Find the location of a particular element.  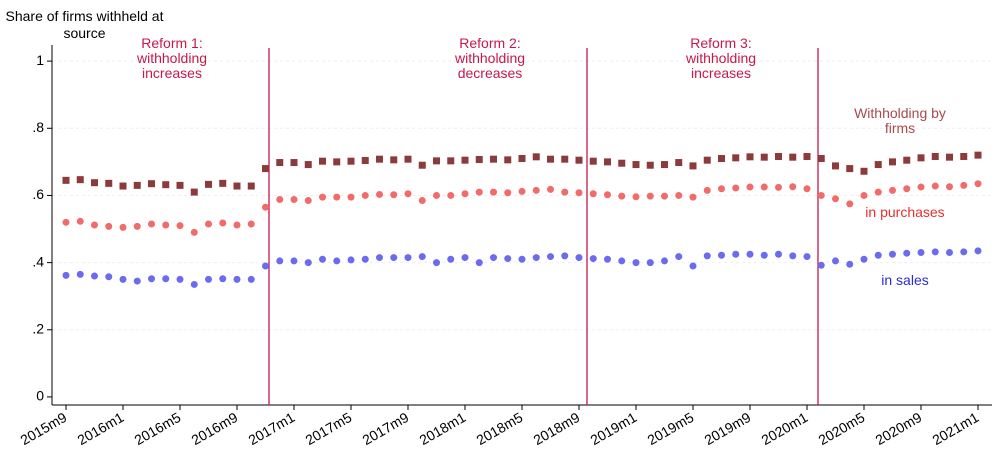

x-tick-label: 2018m9 is located at coordinates (557, 428).